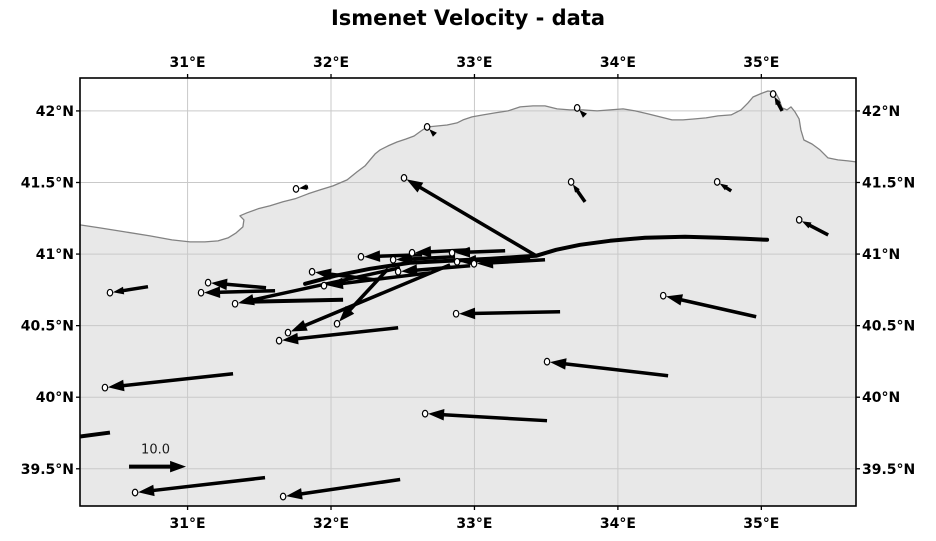  What do you see at coordinates (618, 524) in the screenshot?
I see `x-tick-label-bottom: 34°E` at bounding box center [618, 524].